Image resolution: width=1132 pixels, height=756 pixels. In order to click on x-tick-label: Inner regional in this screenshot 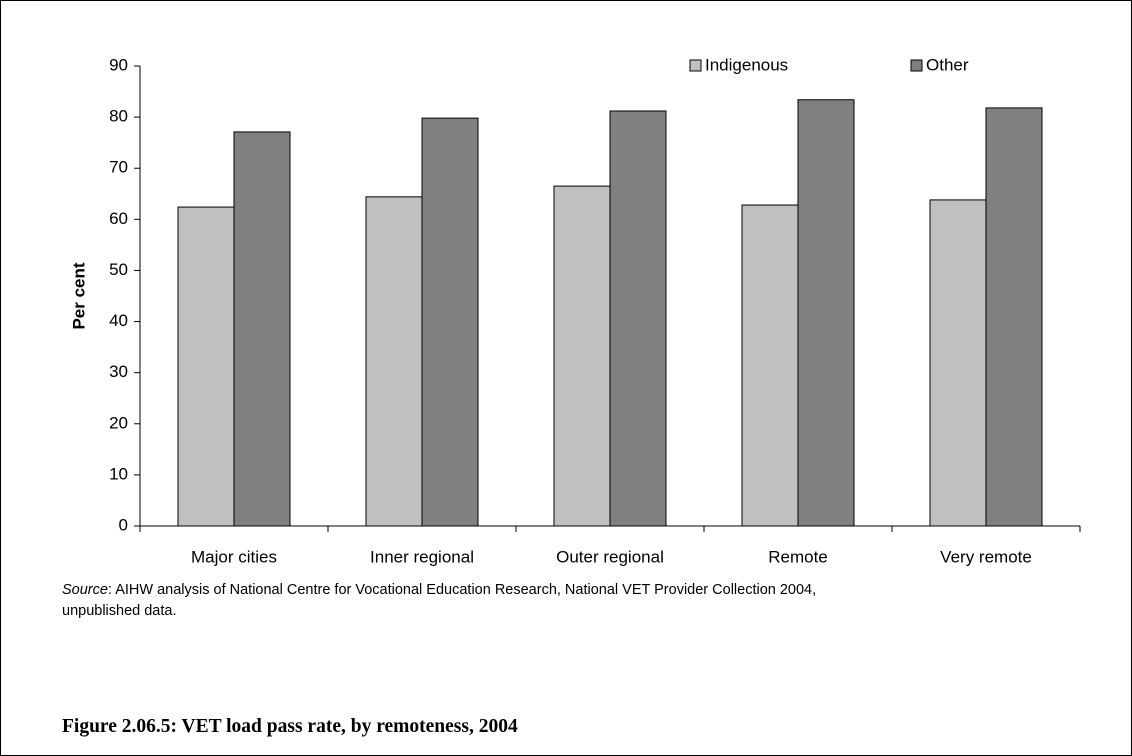, I will do `click(422, 556)`.